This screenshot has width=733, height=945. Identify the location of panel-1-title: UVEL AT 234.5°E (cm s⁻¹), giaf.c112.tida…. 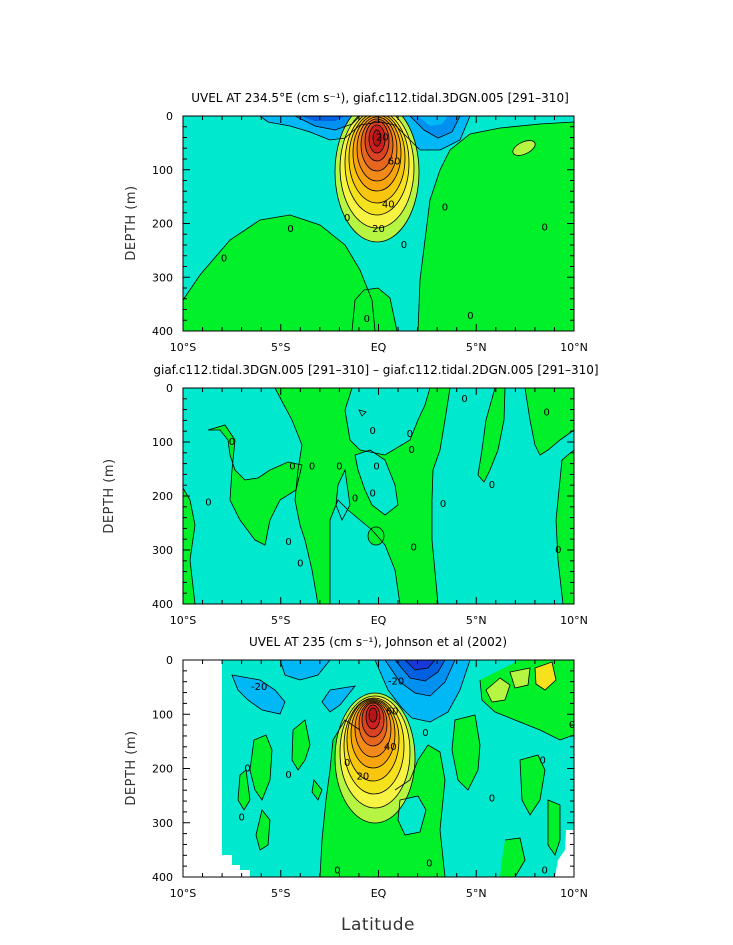
(380, 98).